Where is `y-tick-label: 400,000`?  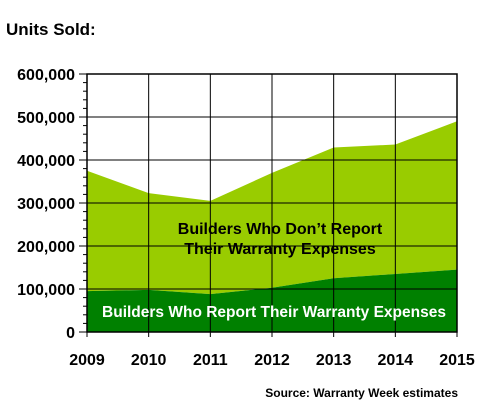
y-tick-label: 400,000 is located at coordinates (46, 161).